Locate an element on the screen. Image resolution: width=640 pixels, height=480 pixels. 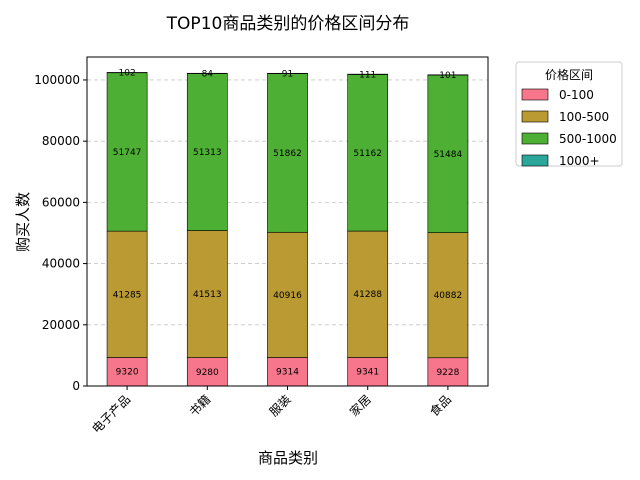
y-tick-label: 40000 is located at coordinates (61, 264).